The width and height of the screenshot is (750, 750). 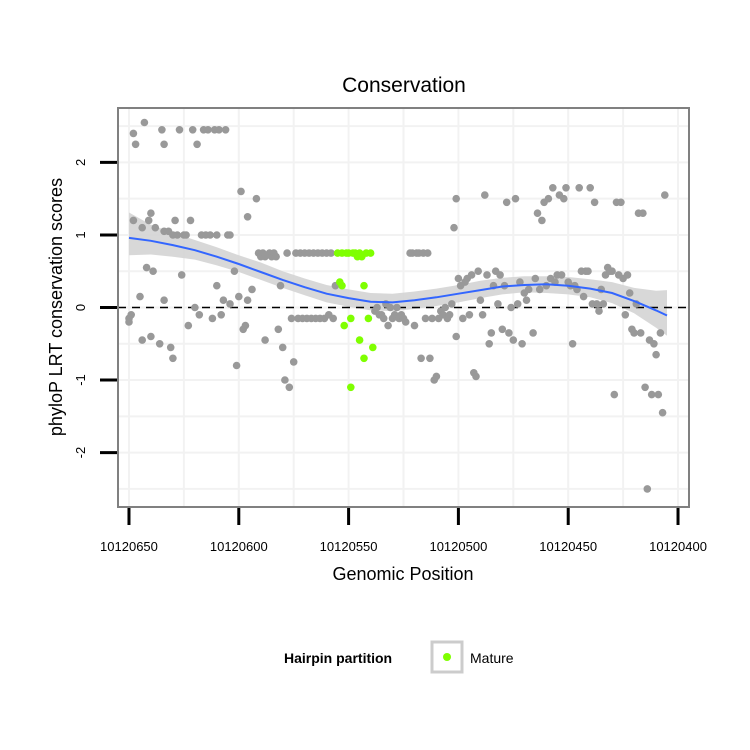 I want to click on y-tick-label: 2, so click(x=80, y=162).